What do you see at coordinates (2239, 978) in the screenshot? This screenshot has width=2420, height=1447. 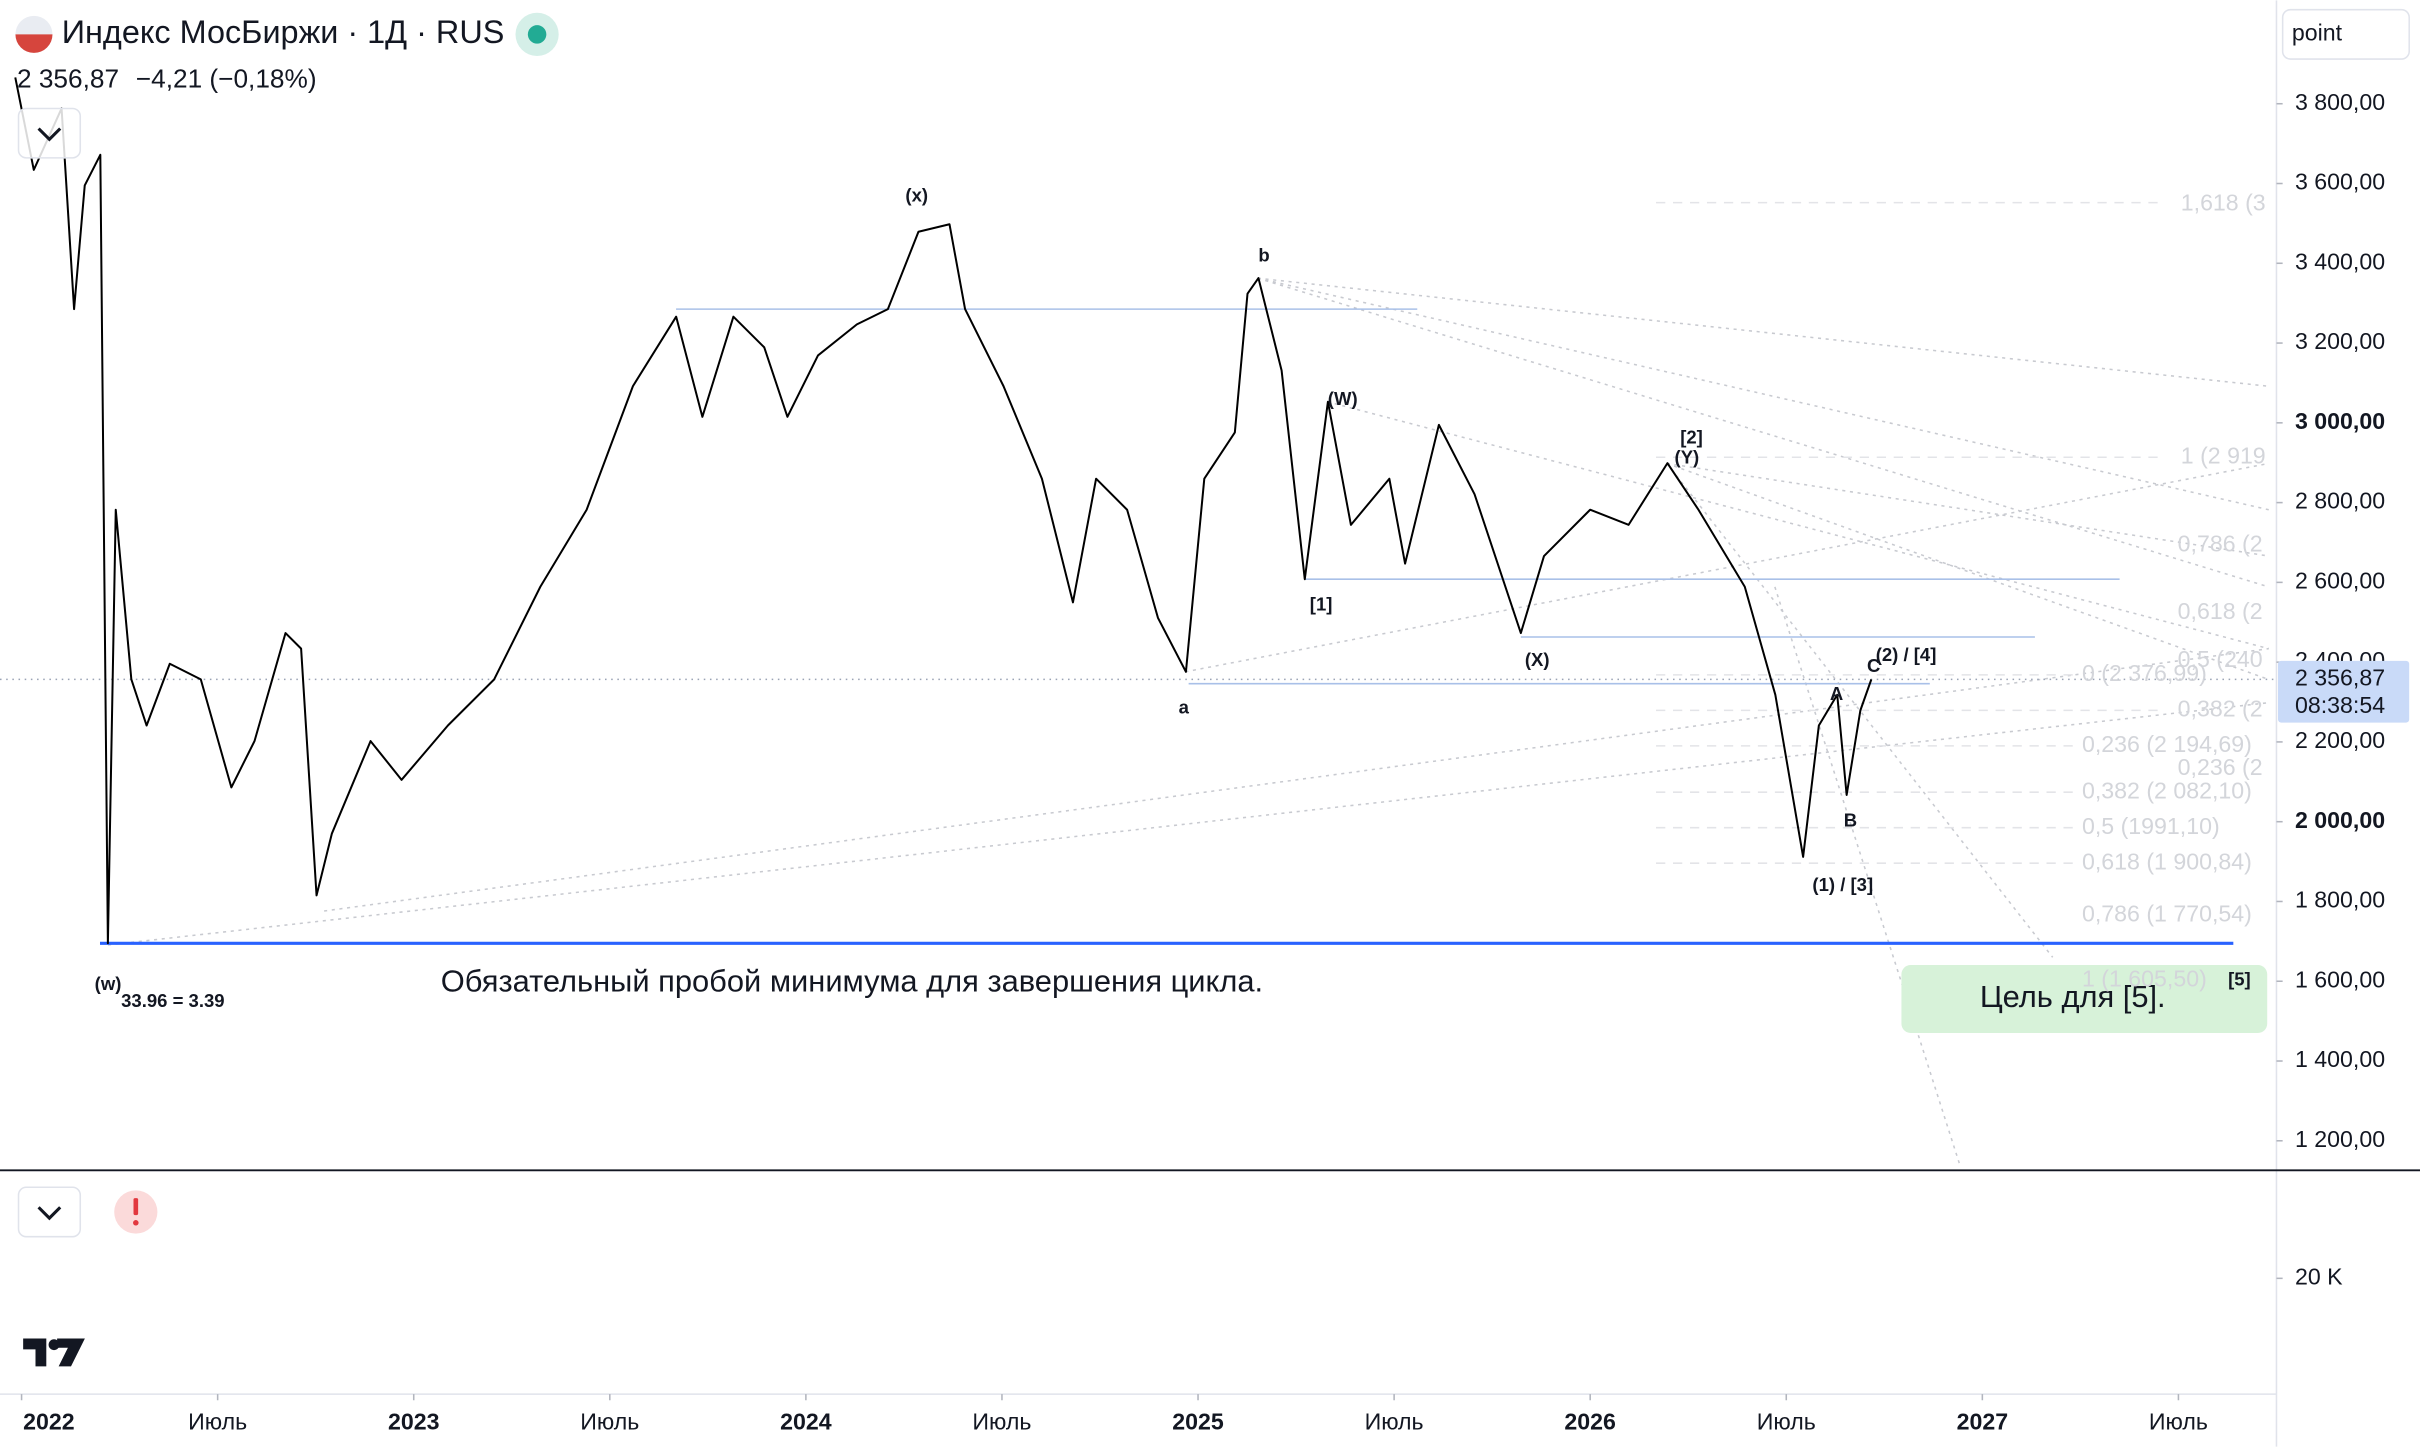 I see `wave-label: [5]` at bounding box center [2239, 978].